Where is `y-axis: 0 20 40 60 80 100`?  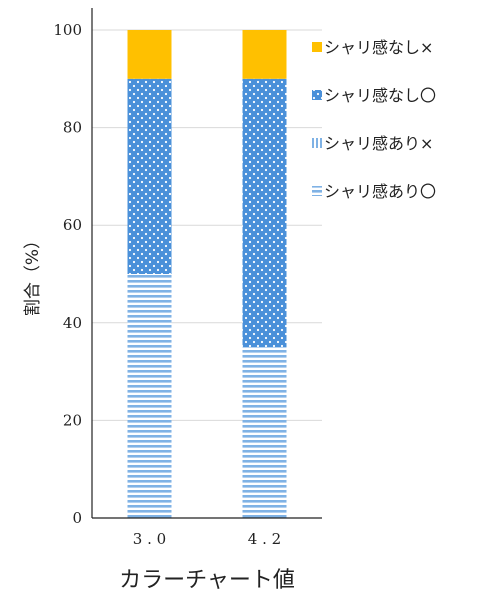 y-axis: 0 20 40 60 80 100 is located at coordinates (73, 267).